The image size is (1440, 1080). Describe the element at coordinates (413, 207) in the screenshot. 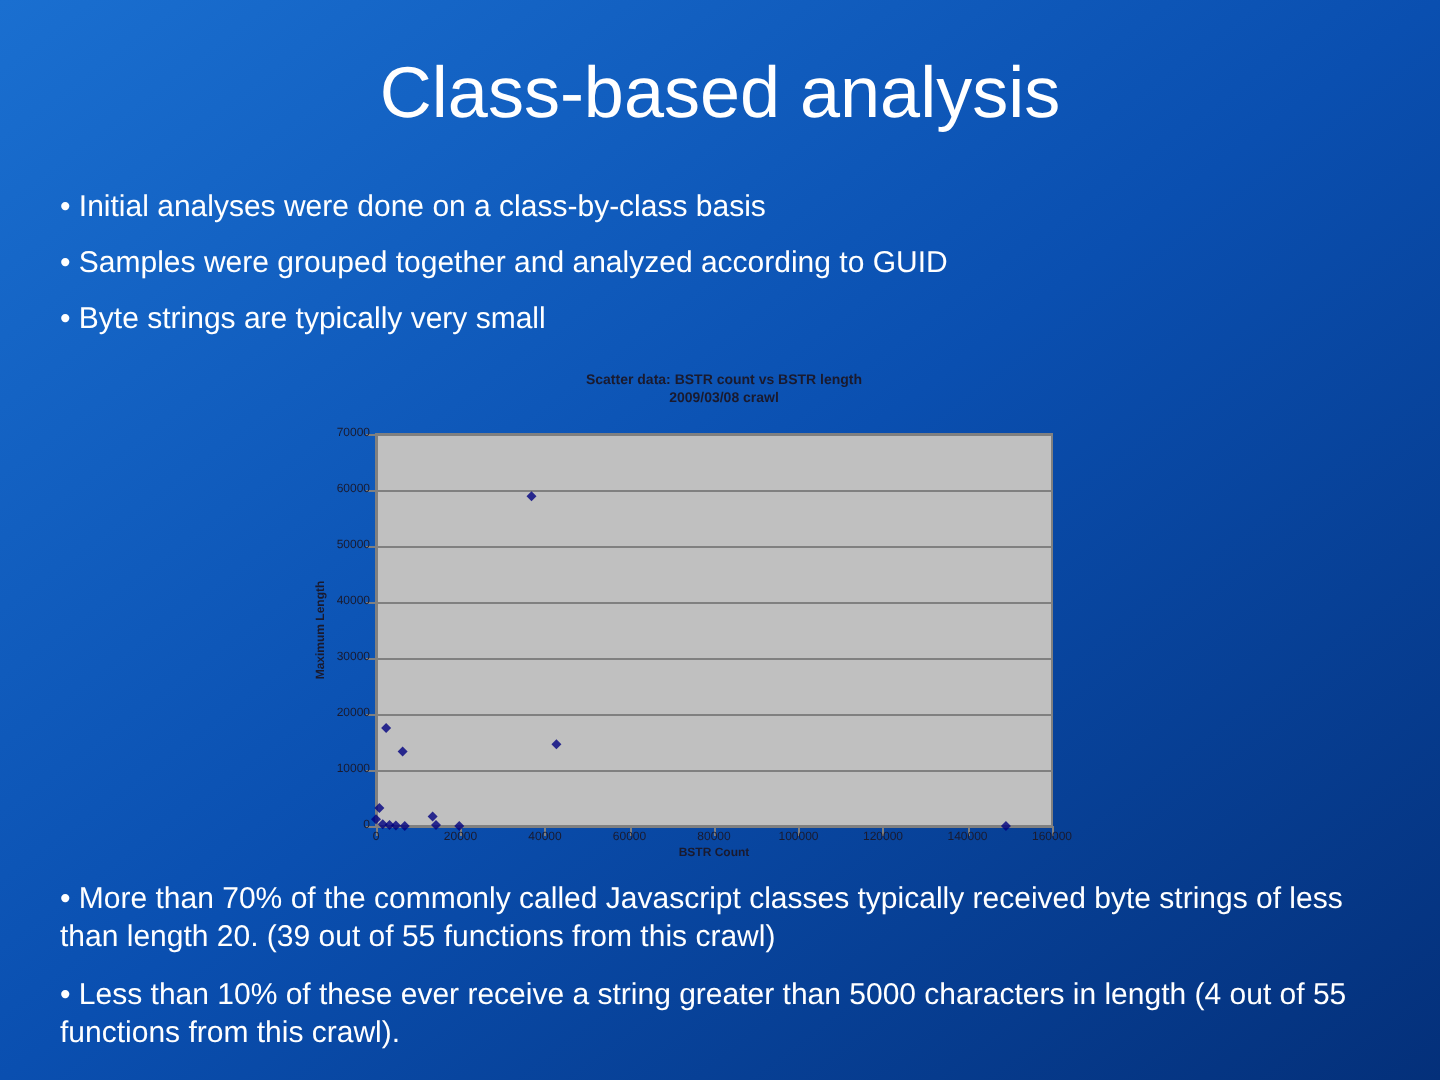

I see `text: • Initial analyses were done on a class-by-class basis` at that location.